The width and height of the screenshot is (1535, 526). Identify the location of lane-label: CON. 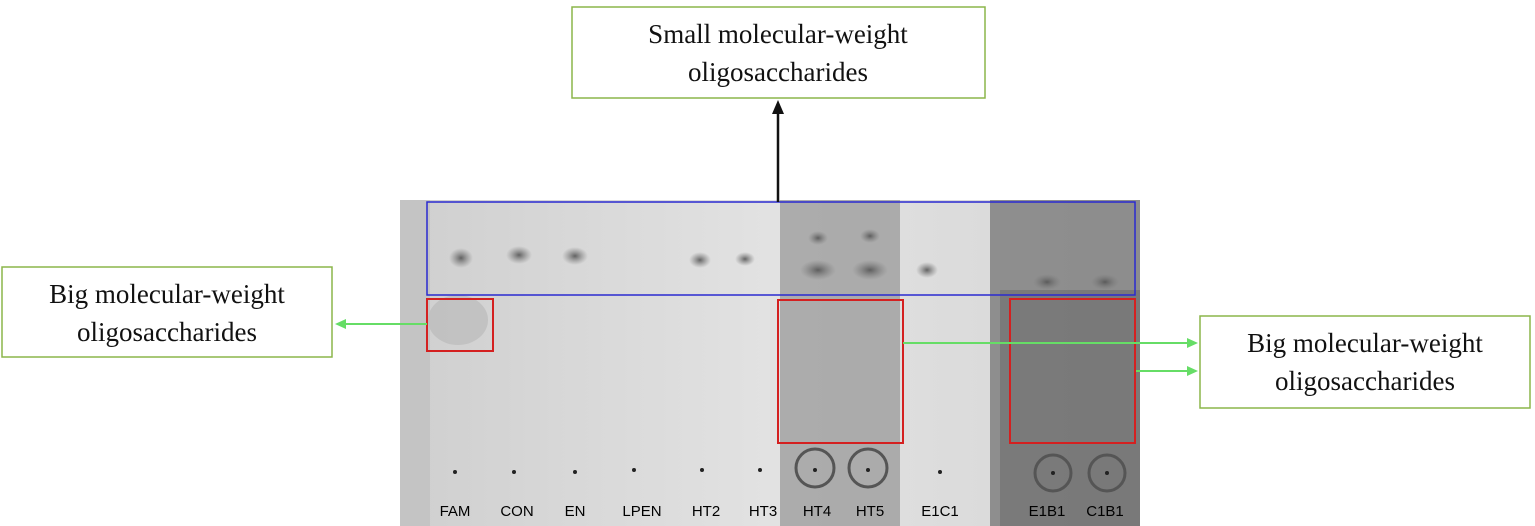
(516, 511).